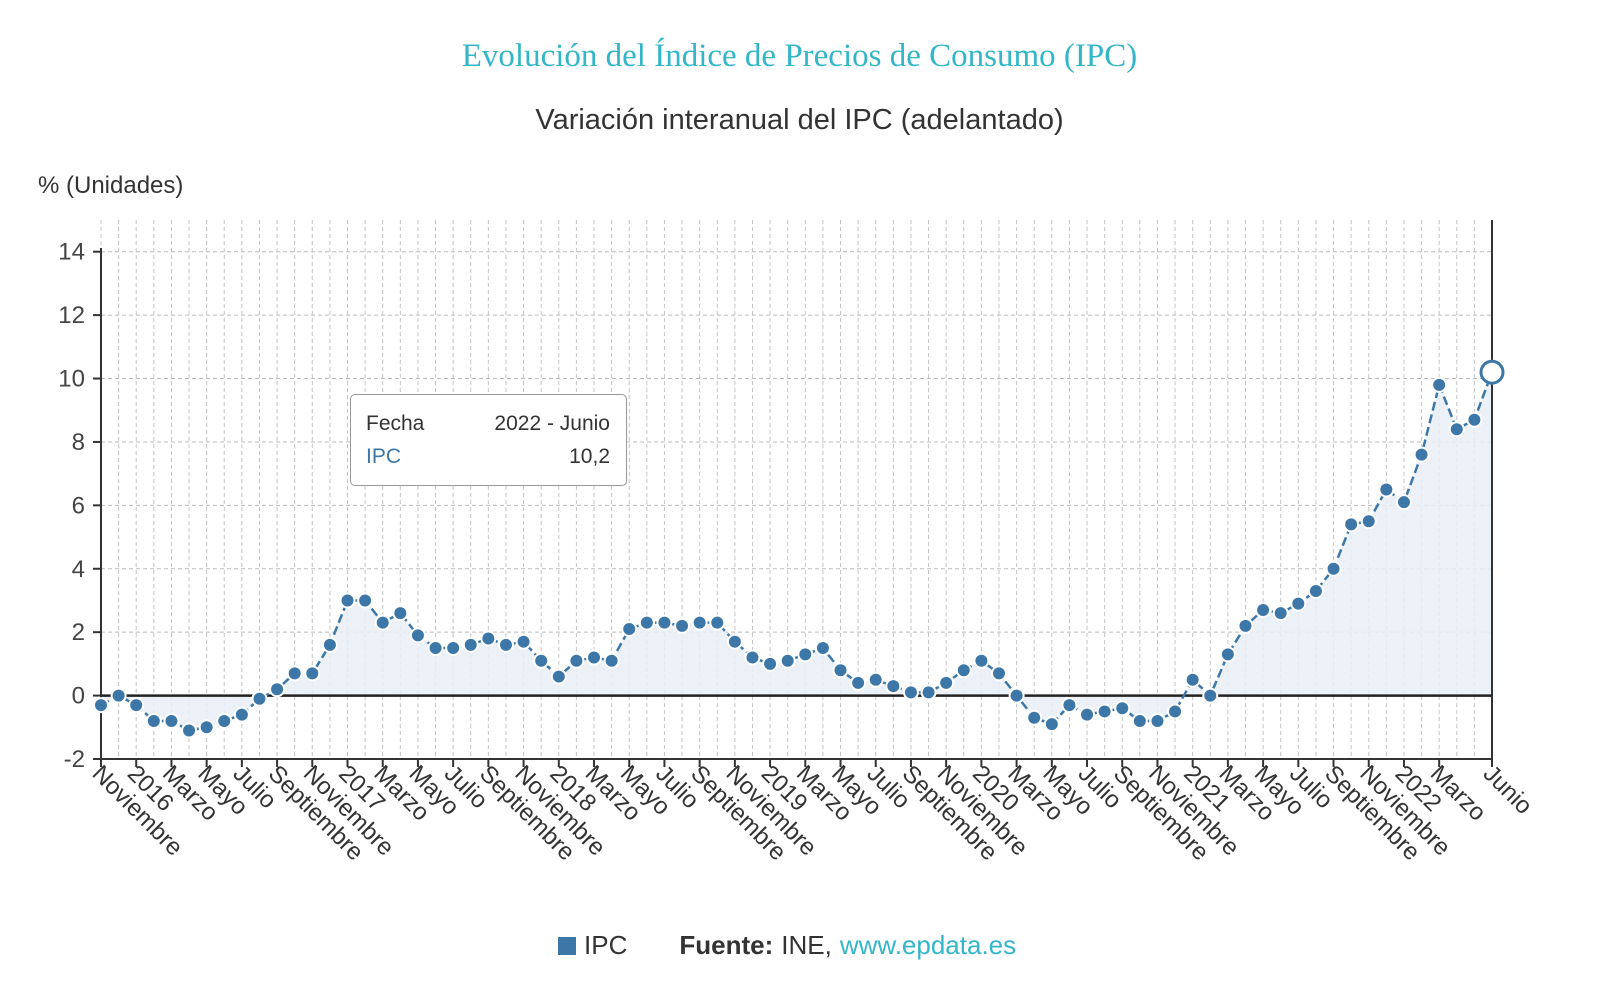 The image size is (1599, 1000). What do you see at coordinates (928, 945) in the screenshot?
I see `source-link: www.epdata.es` at bounding box center [928, 945].